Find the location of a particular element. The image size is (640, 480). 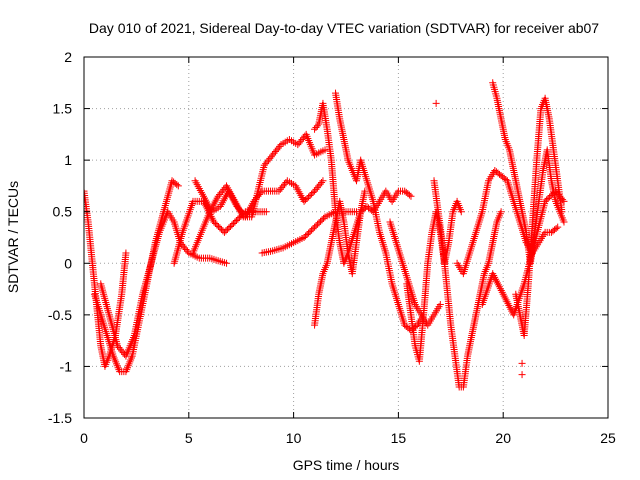

y-tick-label: 0.5 is located at coordinates (63, 212).